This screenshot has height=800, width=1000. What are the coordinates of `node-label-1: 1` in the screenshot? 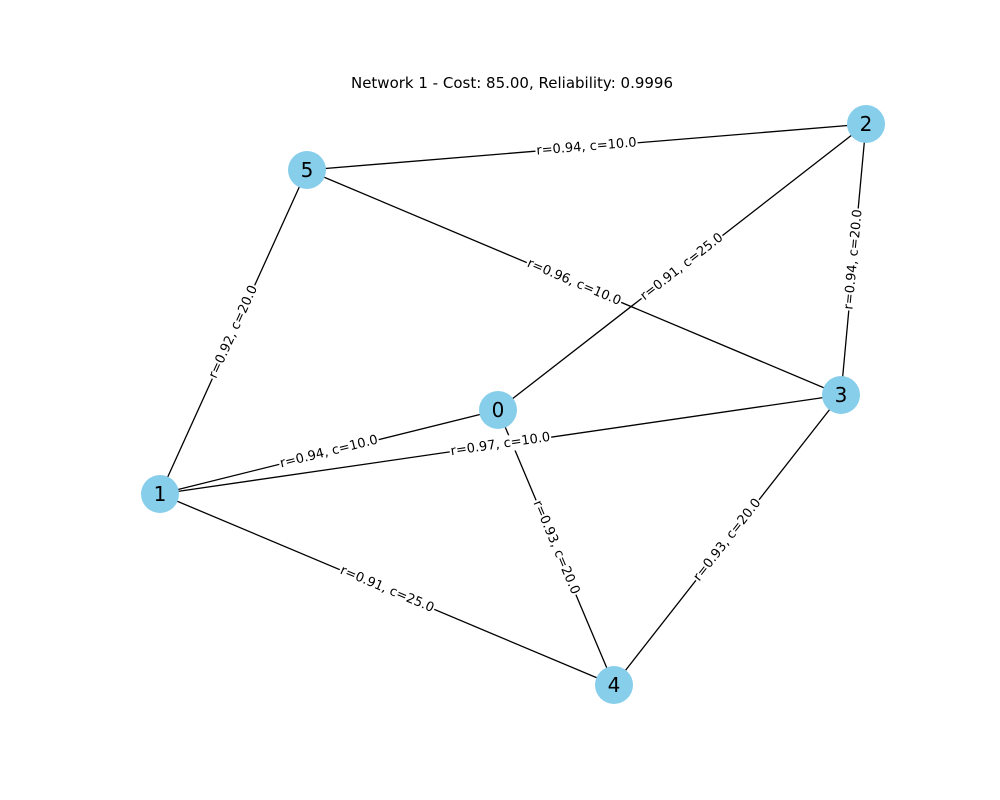 It's located at (160, 494).